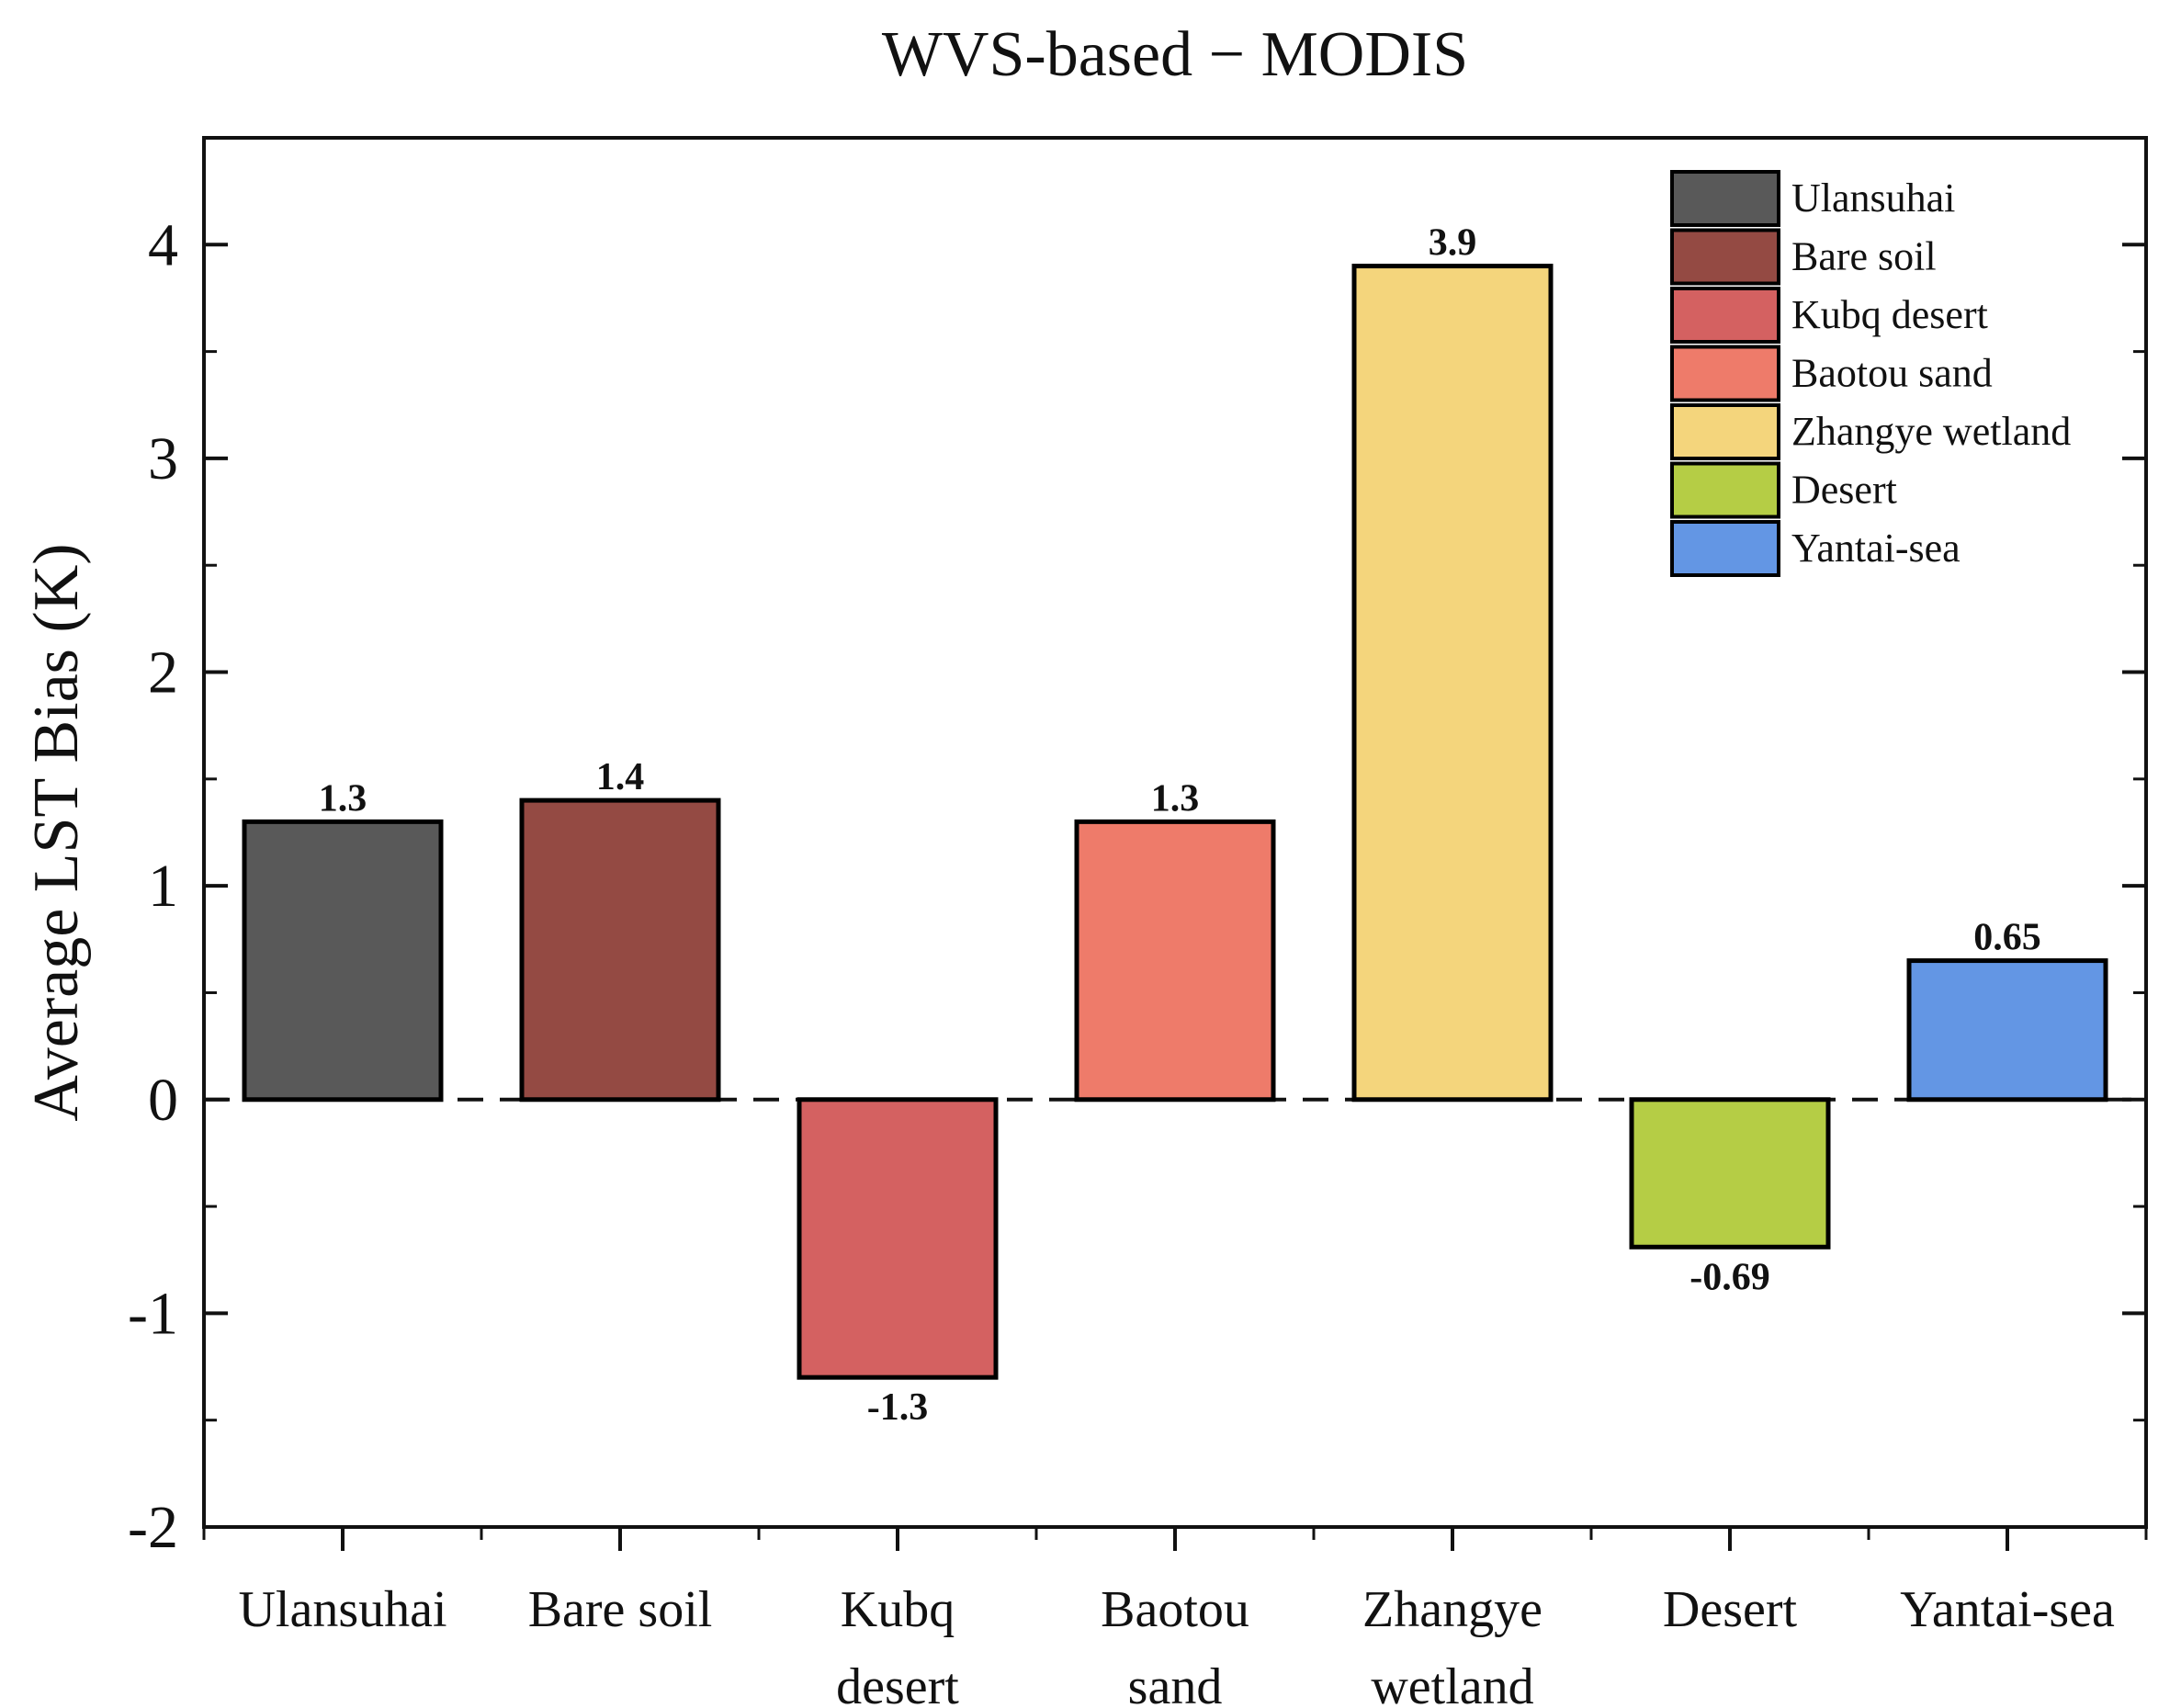 The width and height of the screenshot is (2181, 1708). I want to click on y-tick-label: 4, so click(163, 245).